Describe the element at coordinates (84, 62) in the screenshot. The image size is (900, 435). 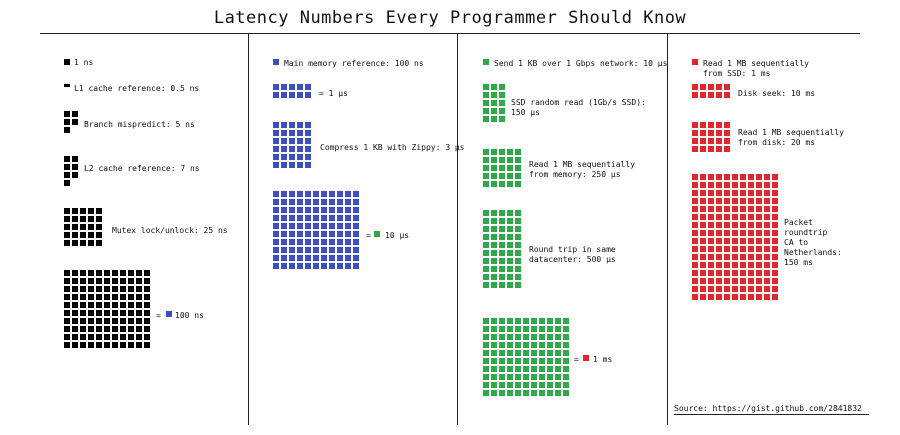
I see `label-1ns: 1 ns` at that location.